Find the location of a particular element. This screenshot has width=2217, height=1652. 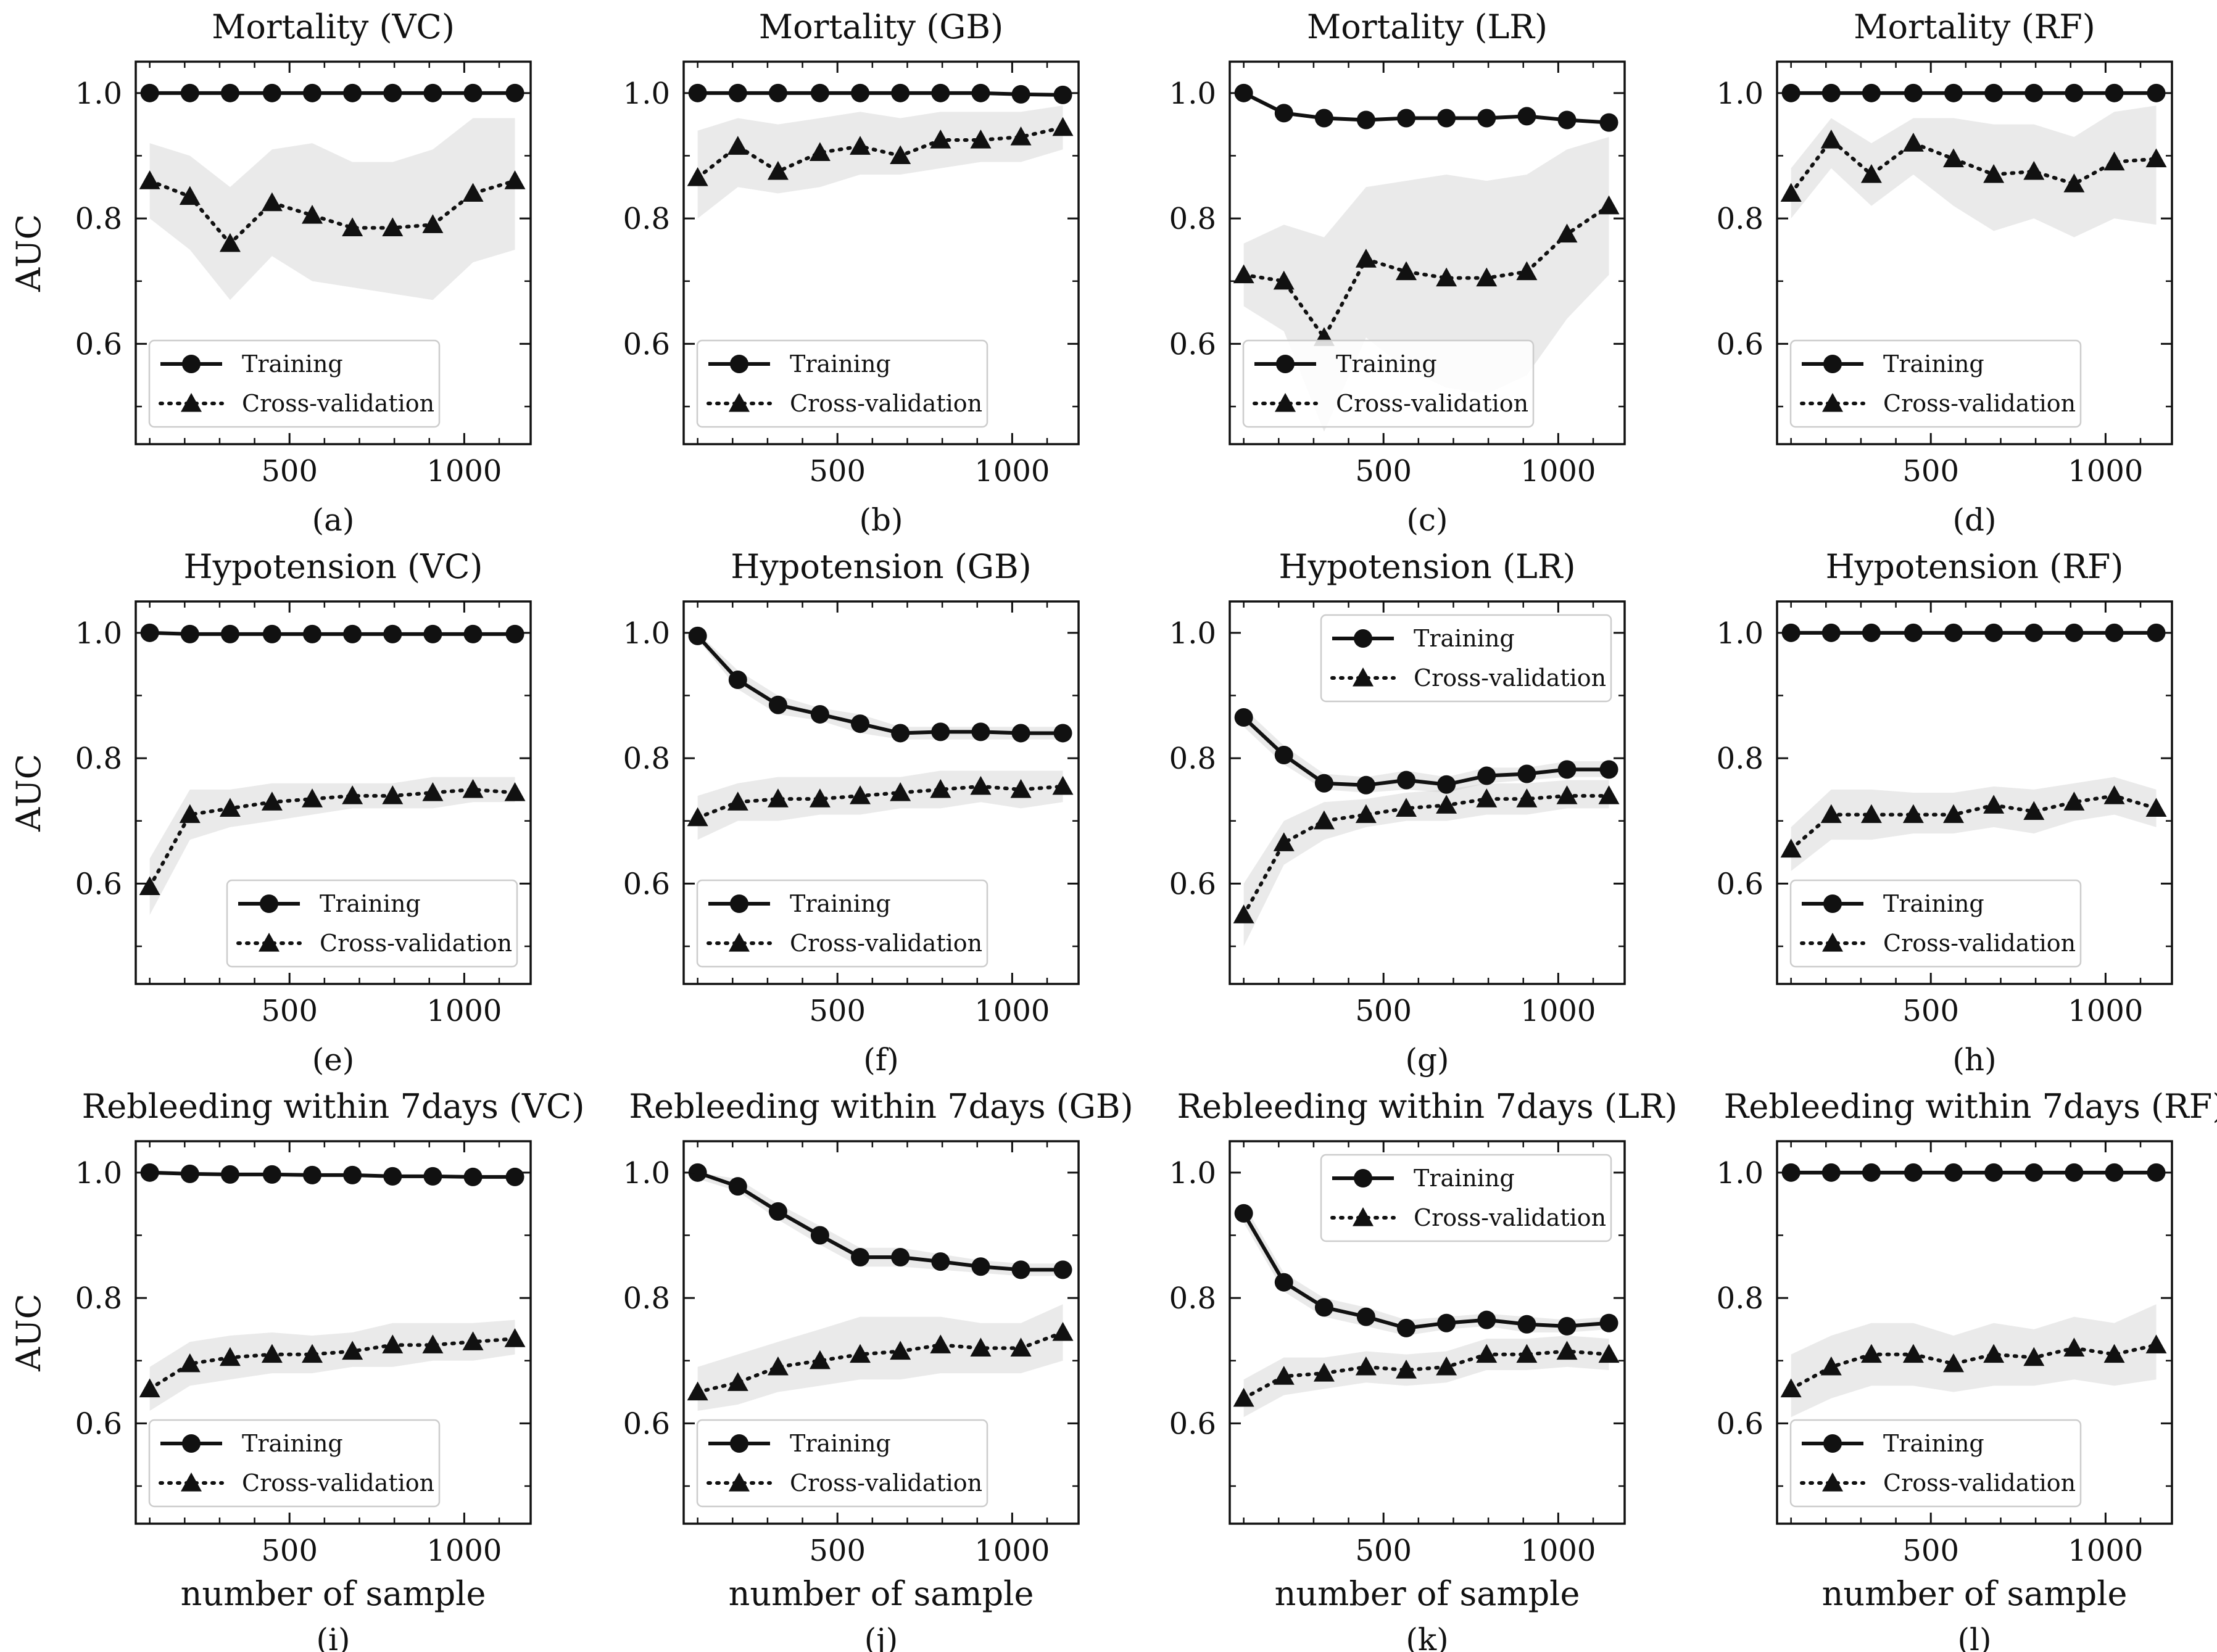

x-tick-label: 500 is located at coordinates (289, 471).